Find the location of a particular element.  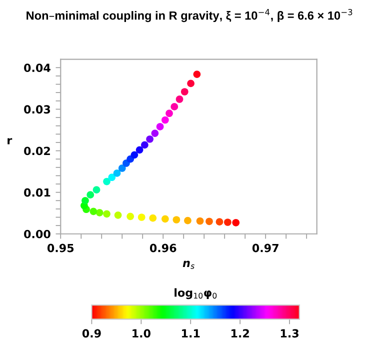

color-bar-label: 1.2 is located at coordinates (240, 333).